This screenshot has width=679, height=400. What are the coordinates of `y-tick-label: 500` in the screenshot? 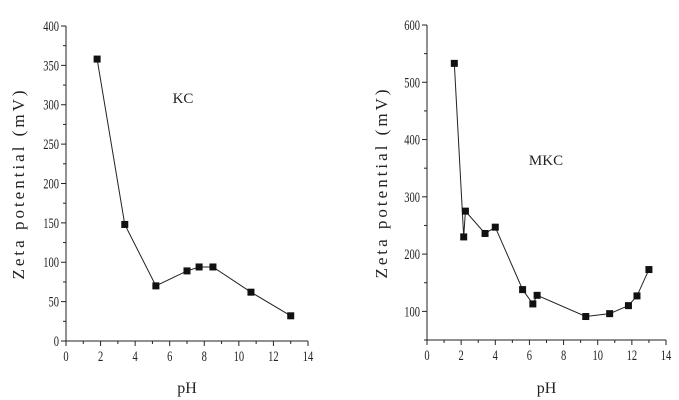 It's located at (412, 81).